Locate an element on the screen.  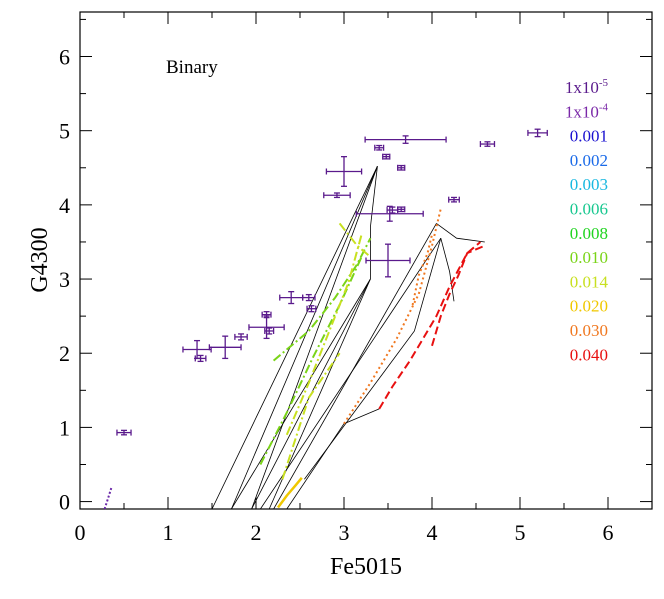
legend-item: 0.020 is located at coordinates (589, 306).